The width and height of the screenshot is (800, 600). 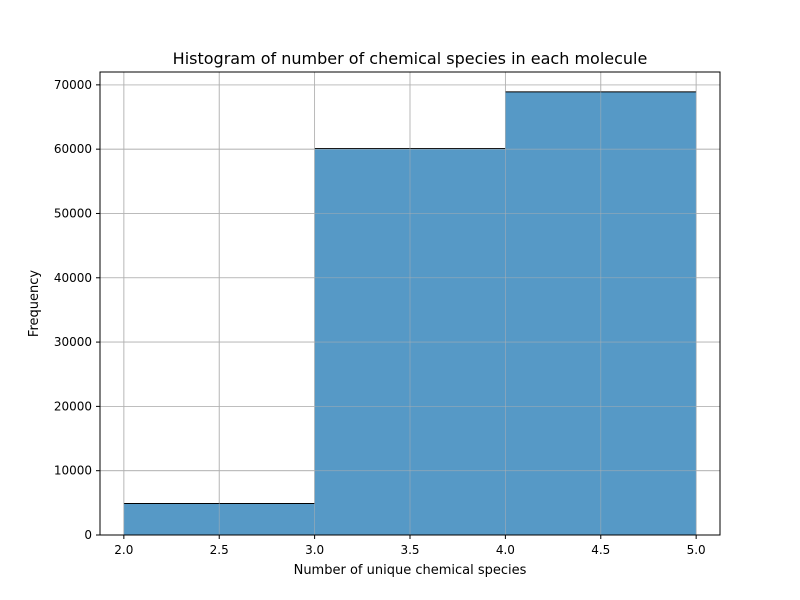 What do you see at coordinates (505, 550) in the screenshot?
I see `x-tick-label: 4.0` at bounding box center [505, 550].